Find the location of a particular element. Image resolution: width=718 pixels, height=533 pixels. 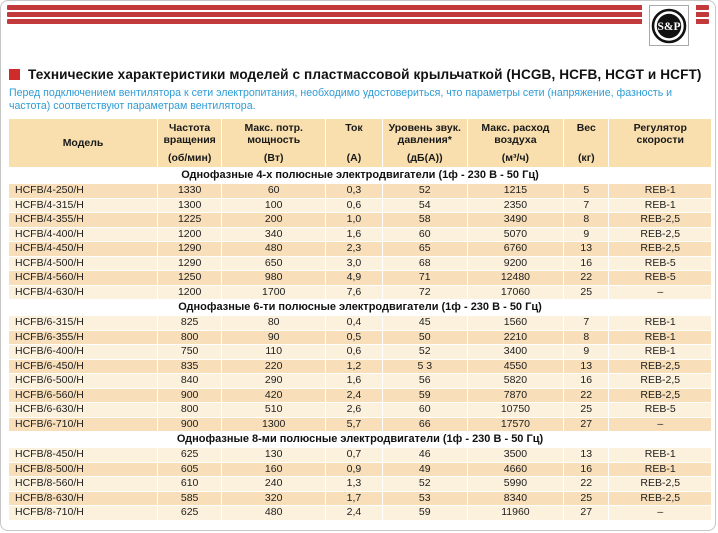

col-header-model: Модель is located at coordinates (83, 143).